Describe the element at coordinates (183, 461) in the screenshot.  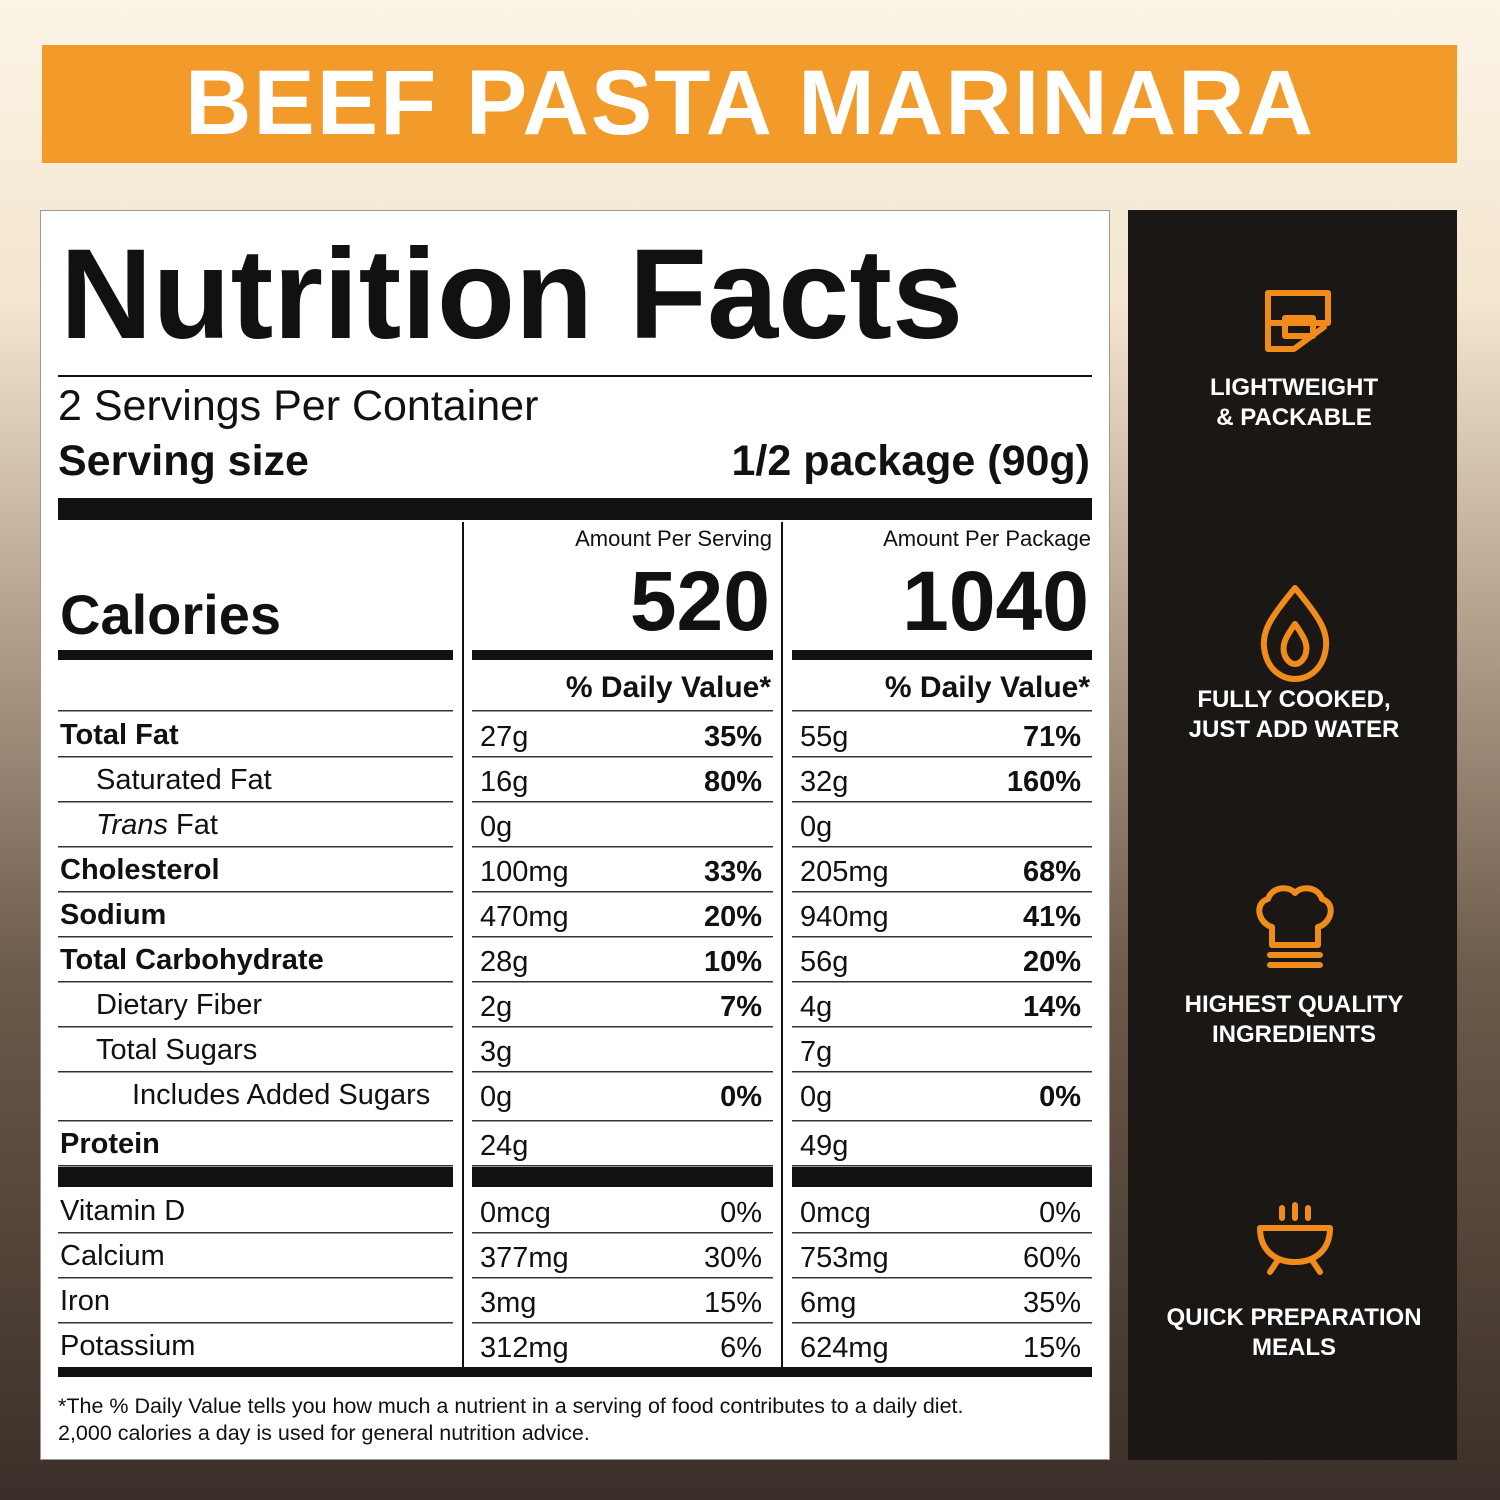
I see `serving-size-label: Serving size` at that location.